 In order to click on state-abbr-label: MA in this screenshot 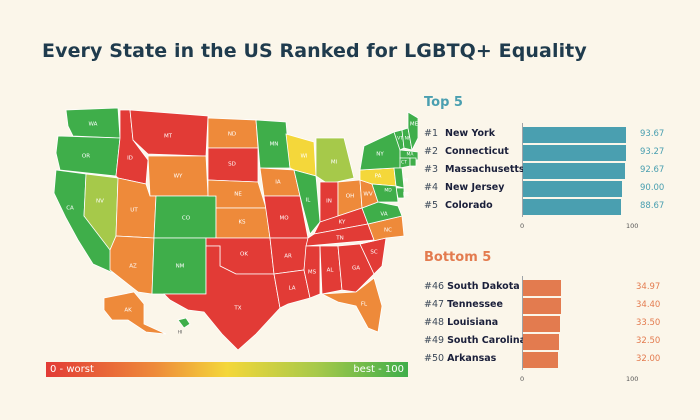, I will do `click(411, 155)`.